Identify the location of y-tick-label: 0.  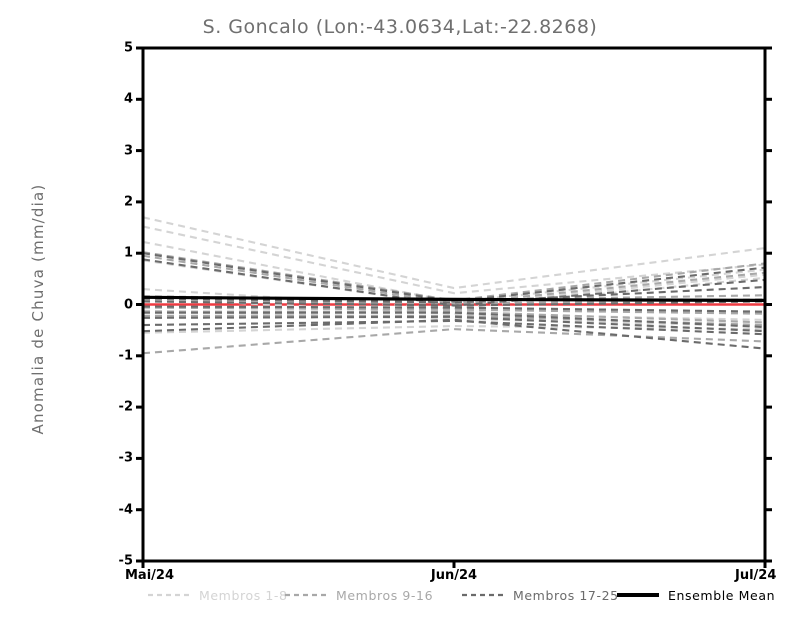
(128, 304).